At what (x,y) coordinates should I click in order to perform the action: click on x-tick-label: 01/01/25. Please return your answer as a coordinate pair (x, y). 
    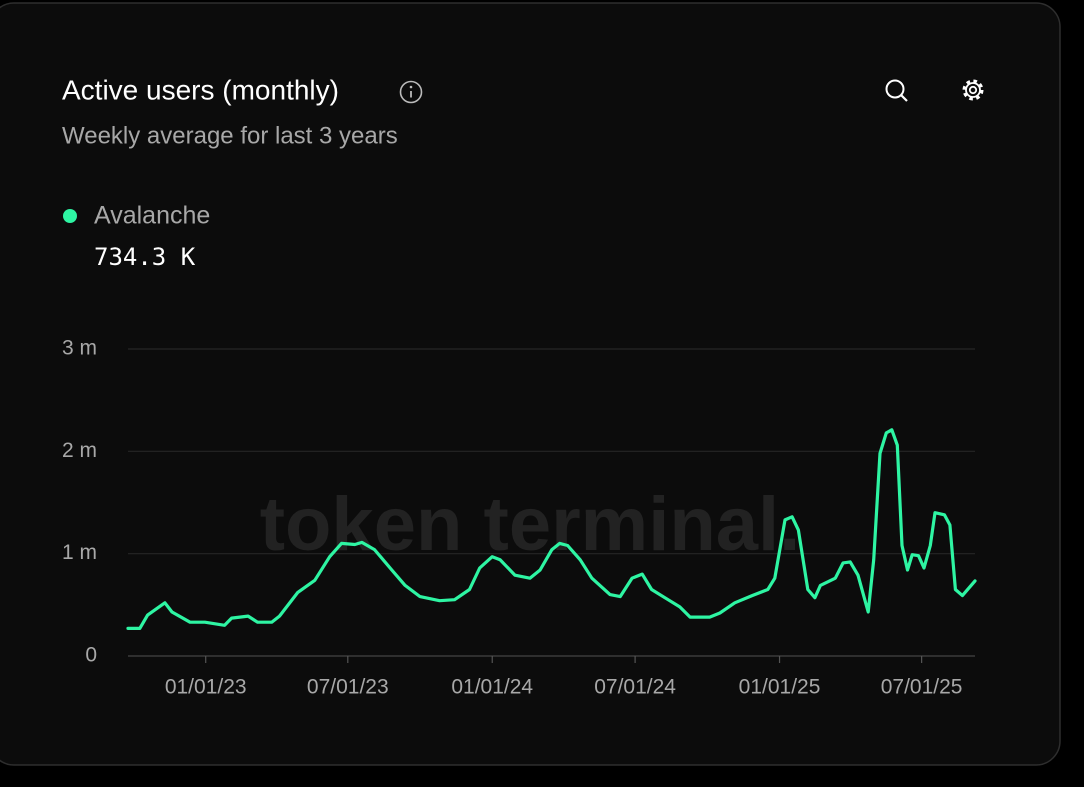
    Looking at the image, I should click on (780, 687).